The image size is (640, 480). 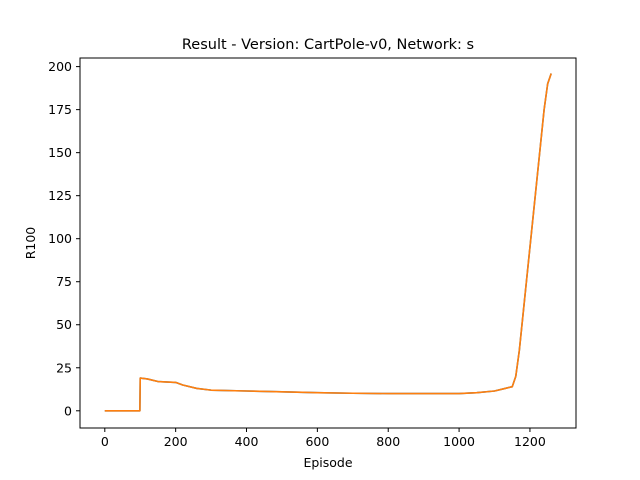 What do you see at coordinates (30, 243) in the screenshot?
I see `y-axis-label: R100` at bounding box center [30, 243].